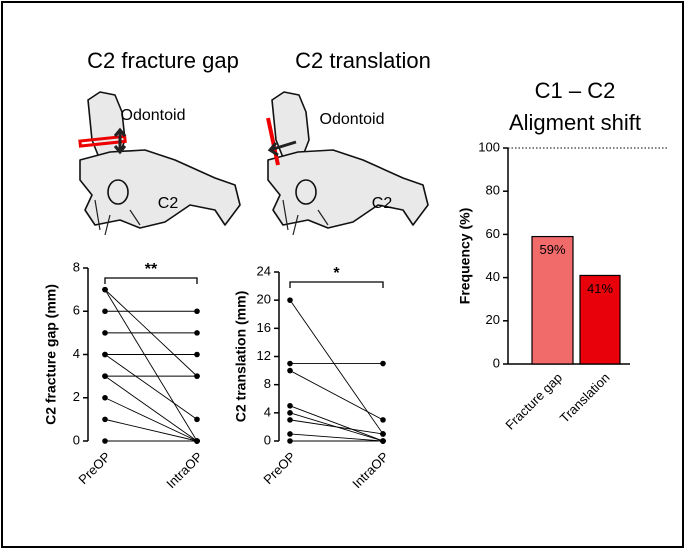 This screenshot has width=685, height=549. What do you see at coordinates (159, 163) in the screenshot?
I see `illustration-fracture-gap` at bounding box center [159, 163].